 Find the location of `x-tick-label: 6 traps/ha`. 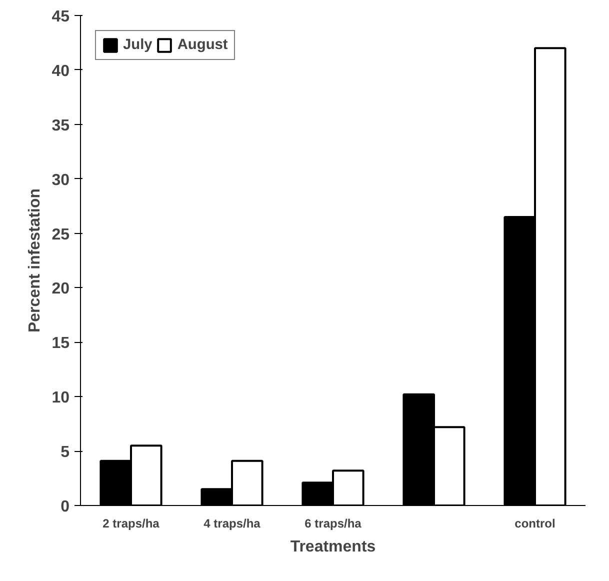

x-tick-label: 6 traps/ha is located at coordinates (333, 523).